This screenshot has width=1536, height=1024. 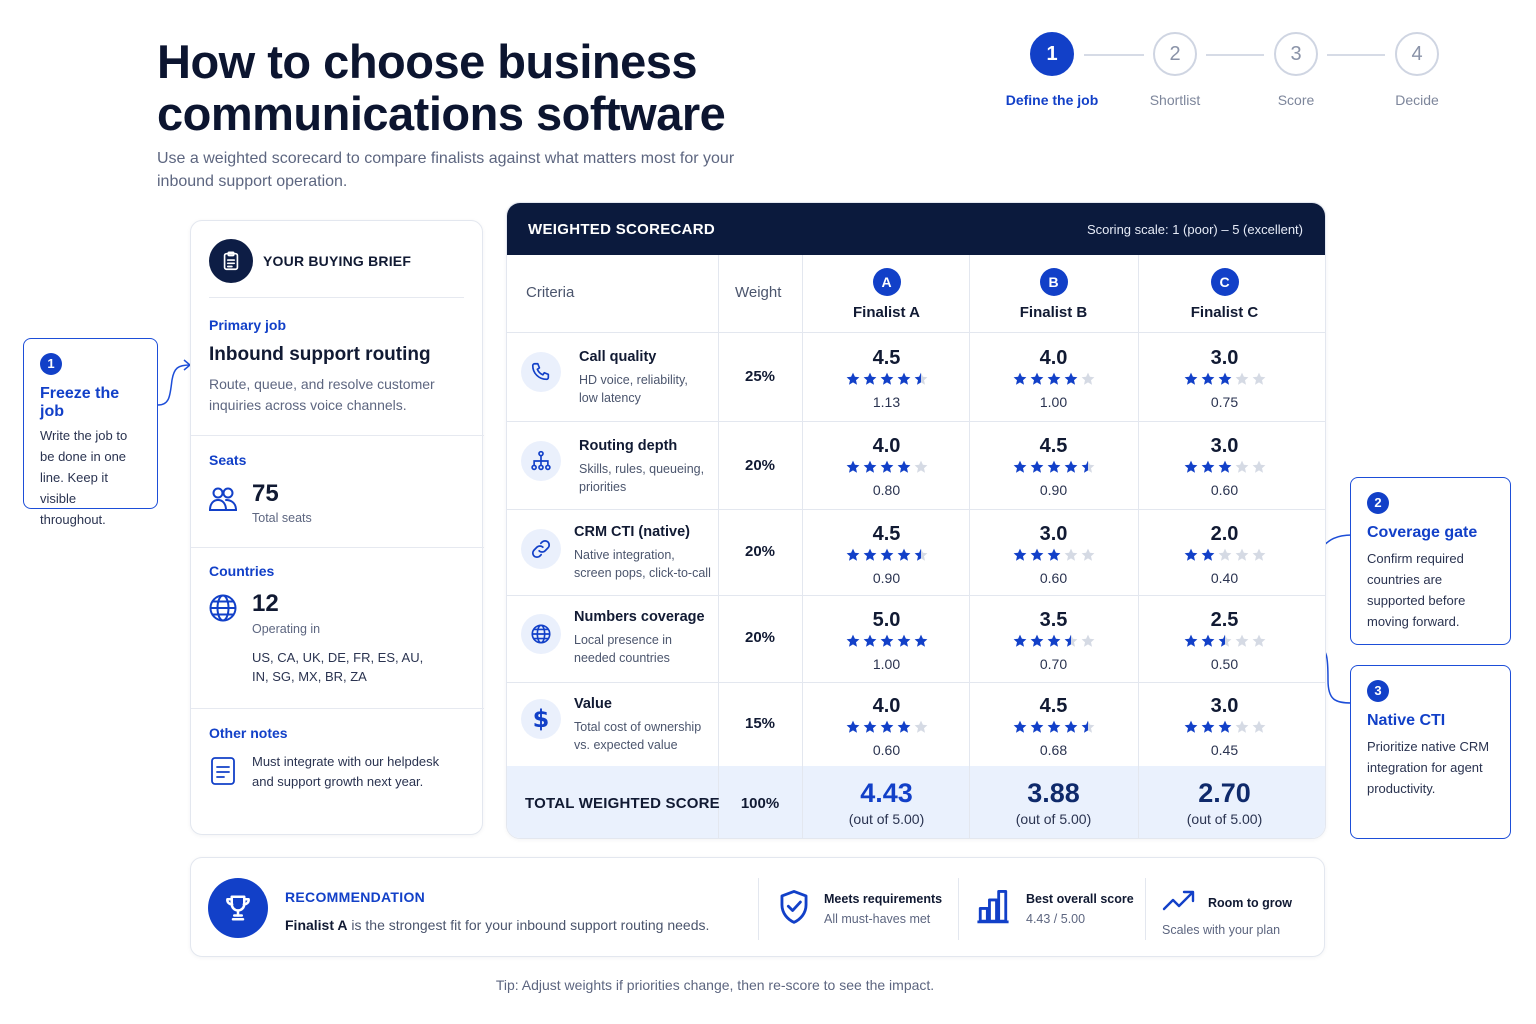 I want to click on feature-subtitle: All must-haves met, so click(x=877, y=919).